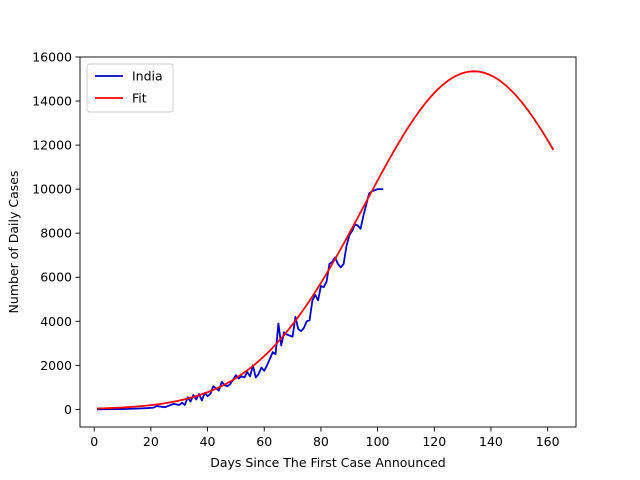  Describe the element at coordinates (56, 277) in the screenshot. I see `y-tick-label: 6000` at that location.